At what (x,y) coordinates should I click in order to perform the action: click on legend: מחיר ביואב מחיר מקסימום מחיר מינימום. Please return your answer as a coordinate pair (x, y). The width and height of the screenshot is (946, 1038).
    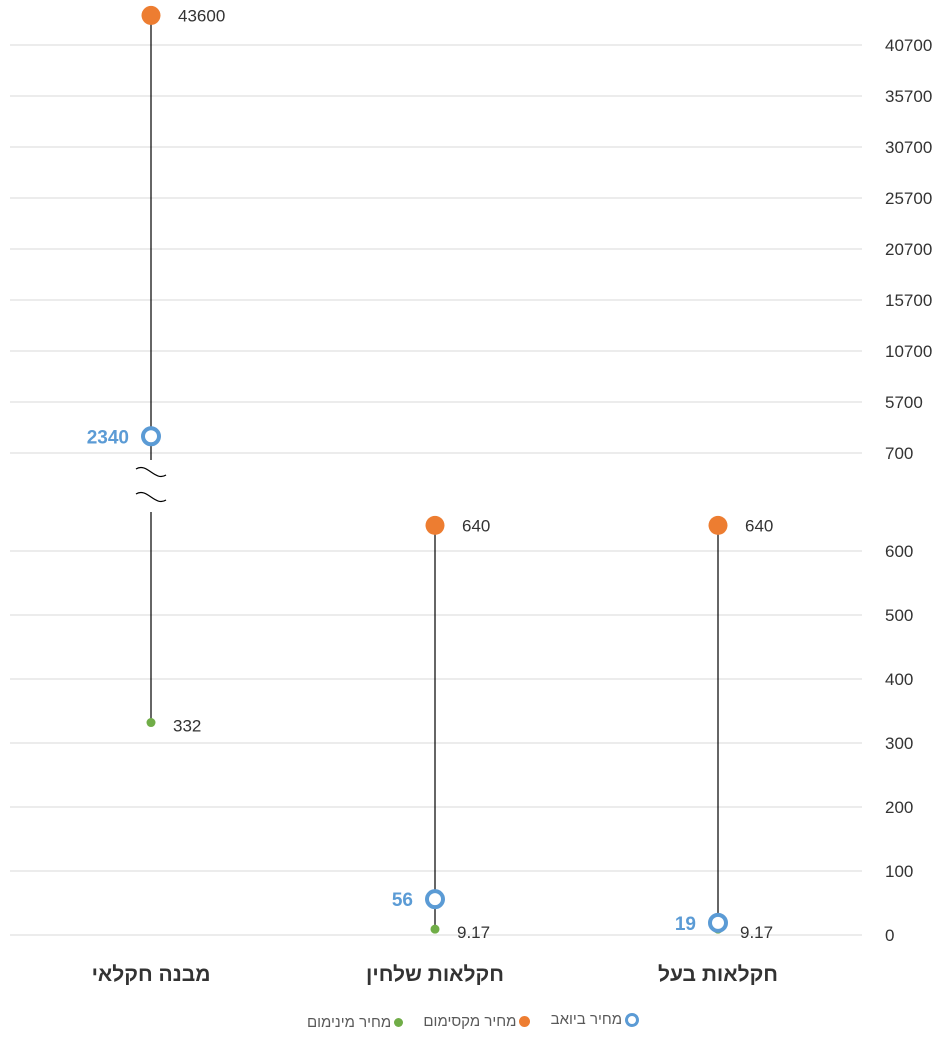
    Looking at the image, I should click on (473, 1021).